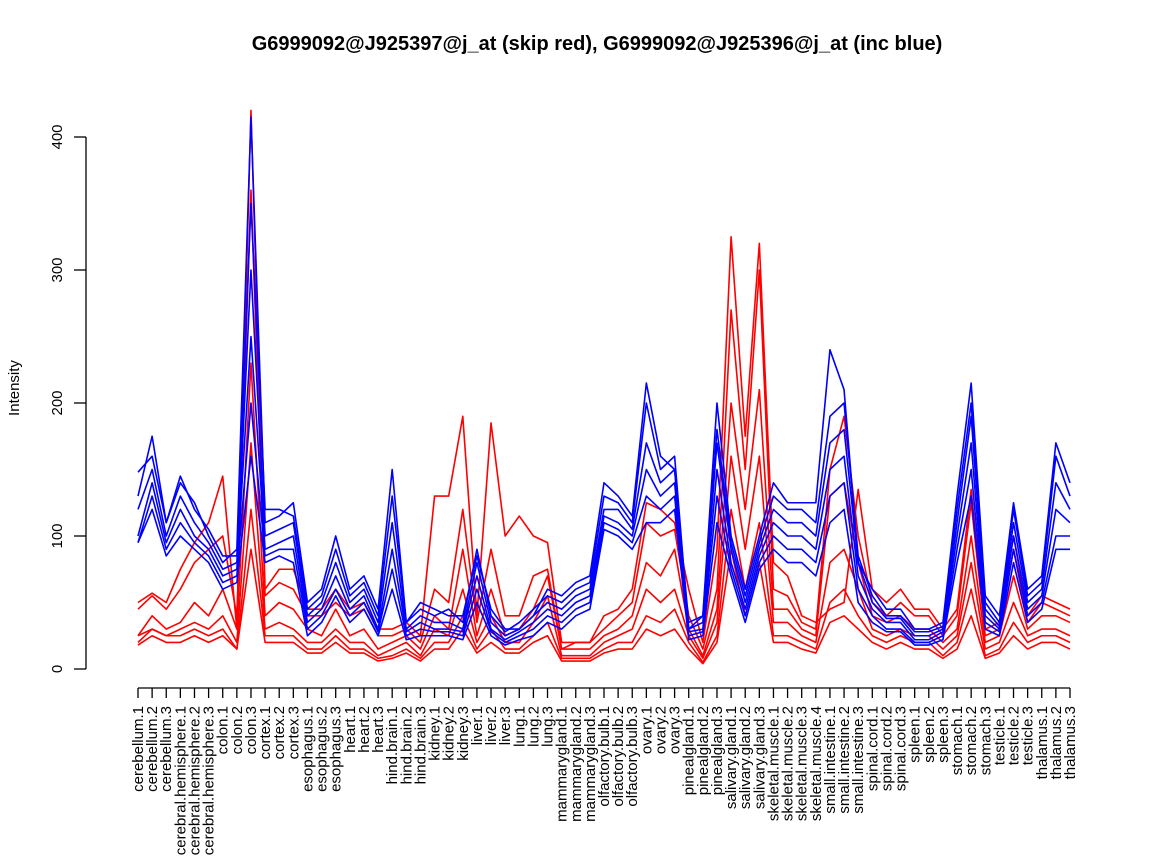 Image resolution: width=1152 pixels, height=864 pixels. I want to click on x-tick-label: cerebral.hemisphere.3, so click(209, 780).